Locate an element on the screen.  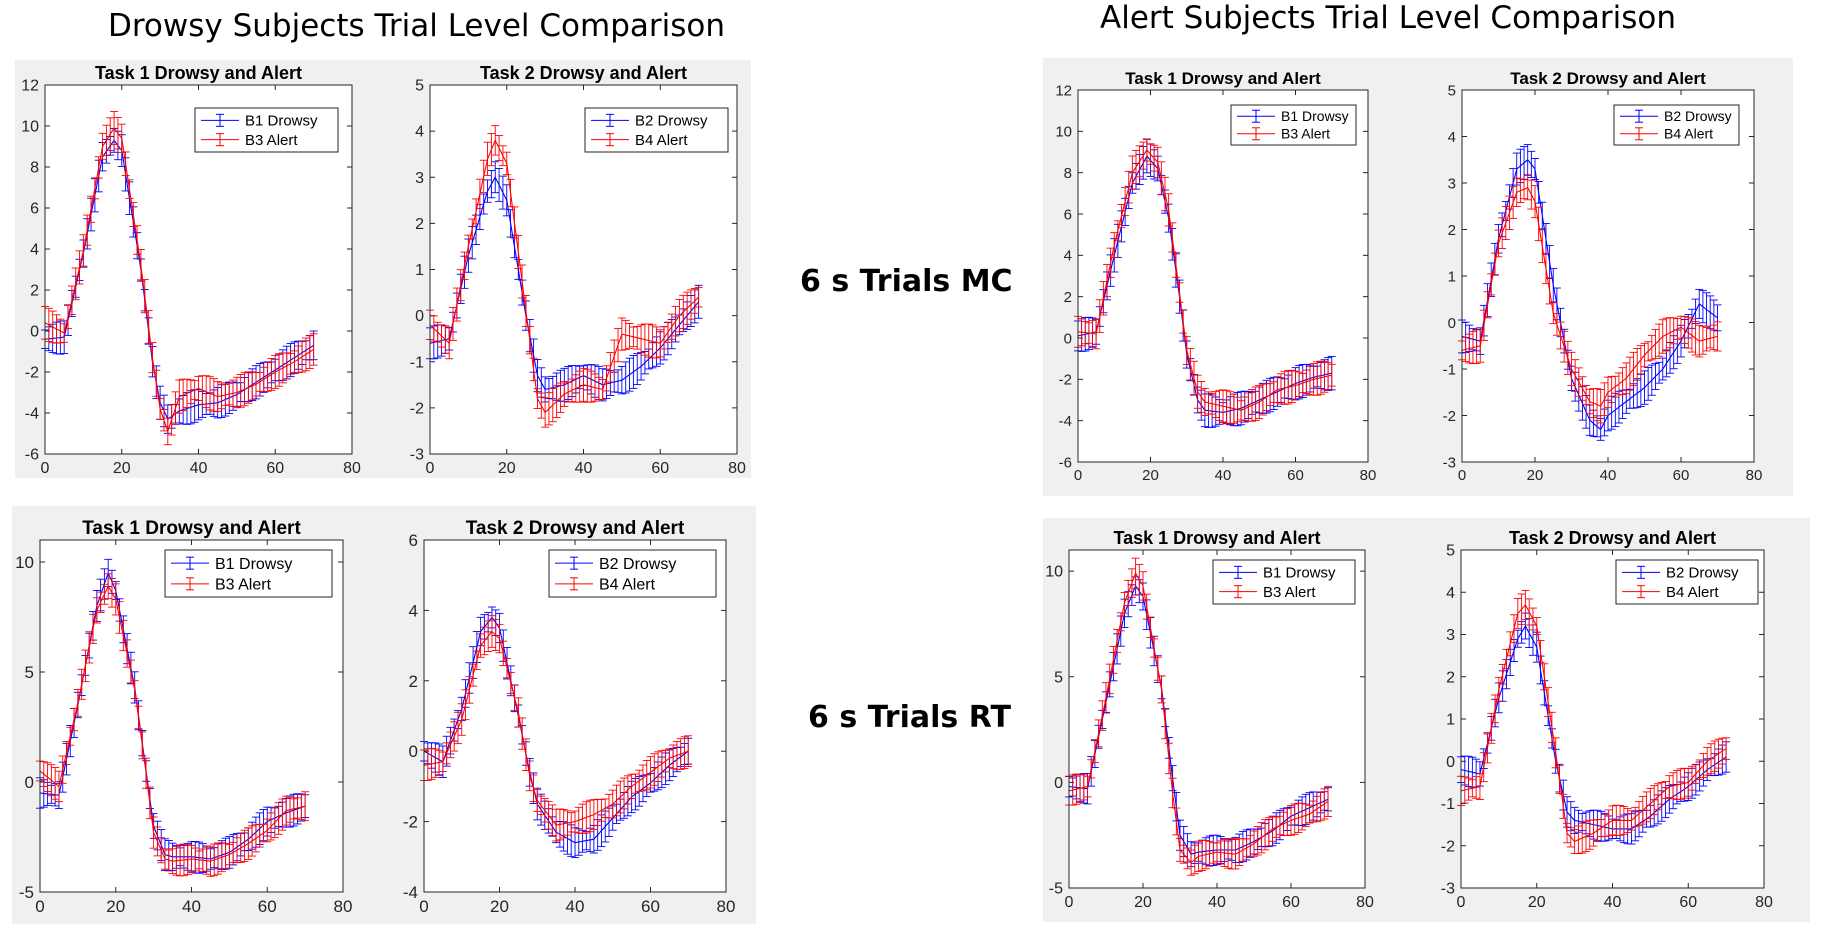
y-tick-label: -6 is located at coordinates (32, 455).